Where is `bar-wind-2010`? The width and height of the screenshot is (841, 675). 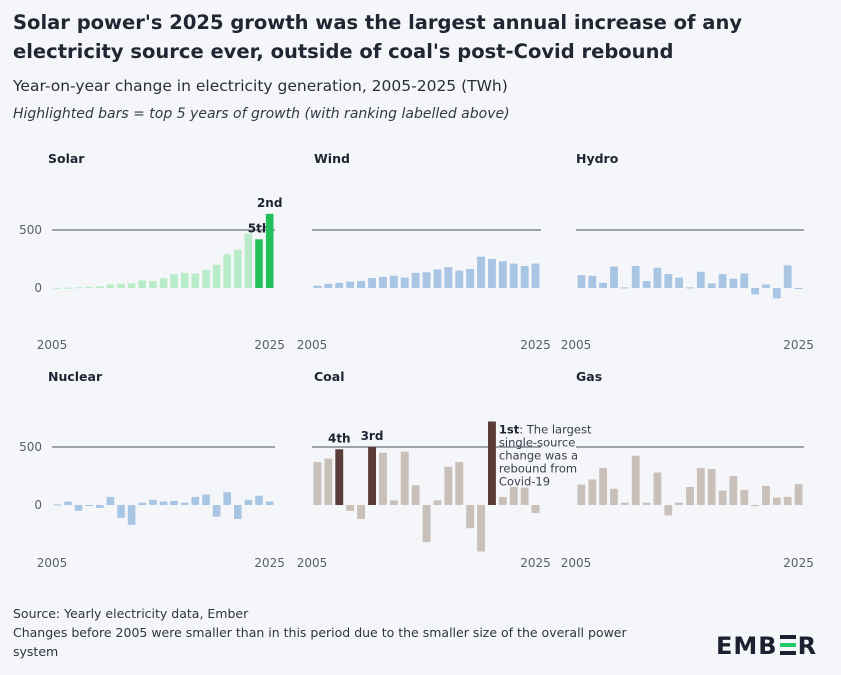 bar-wind-2010 is located at coordinates (372, 283).